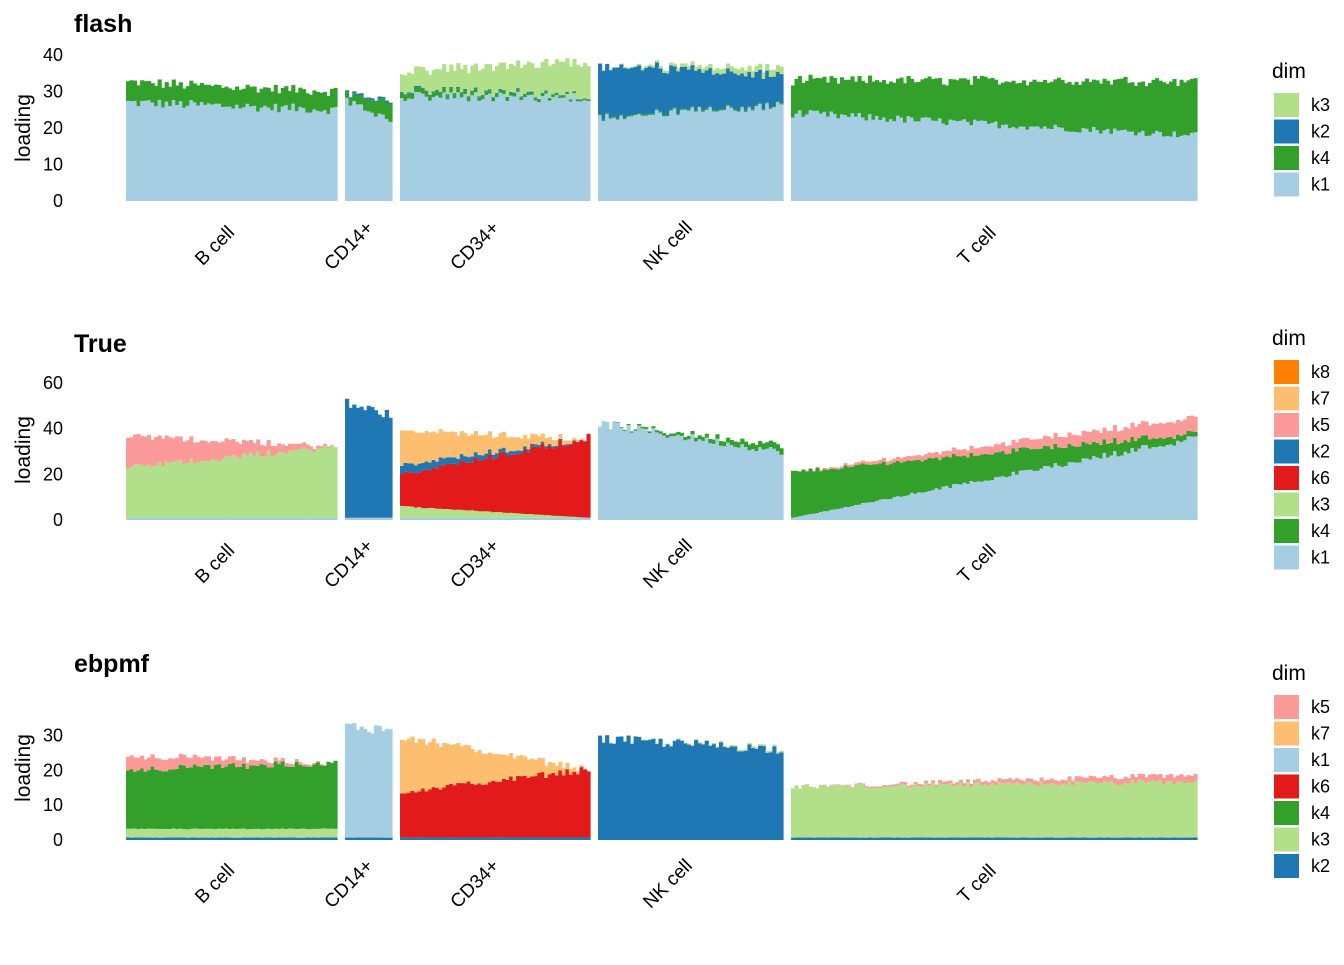 The width and height of the screenshot is (1344, 965). Describe the element at coordinates (58, 840) in the screenshot. I see `y-tick-label: 0` at that location.